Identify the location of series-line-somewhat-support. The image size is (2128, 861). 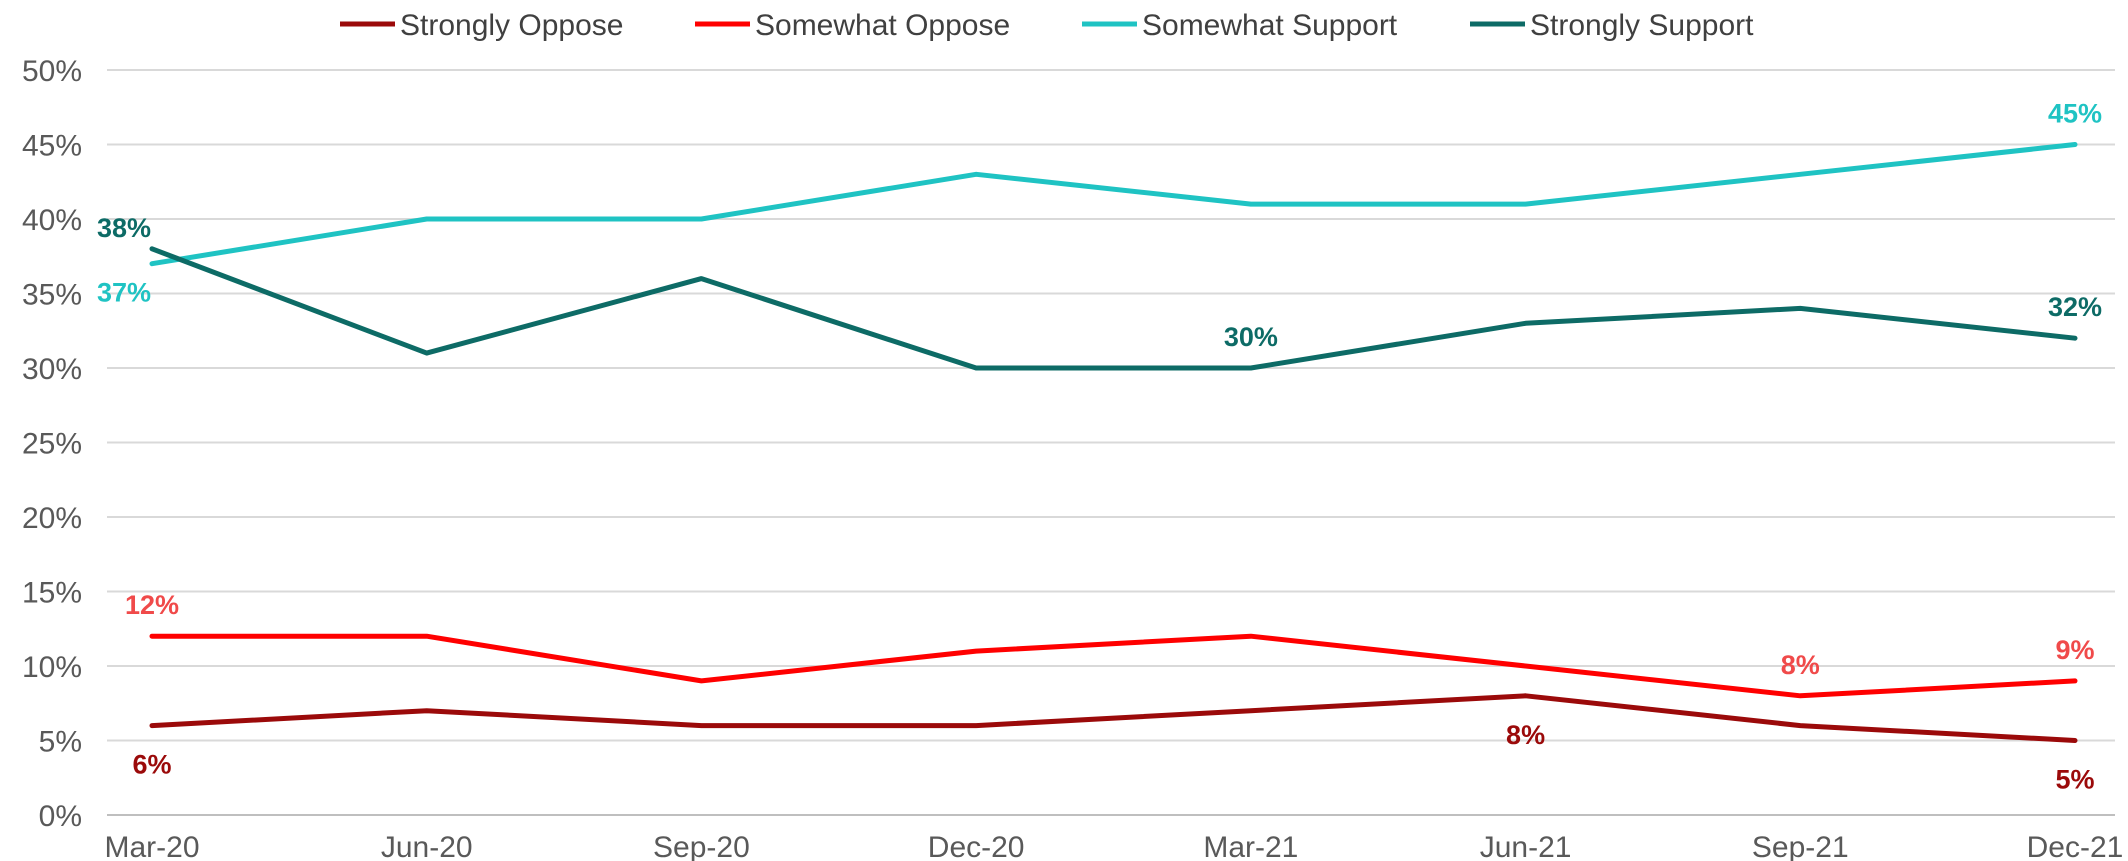
(1113, 204).